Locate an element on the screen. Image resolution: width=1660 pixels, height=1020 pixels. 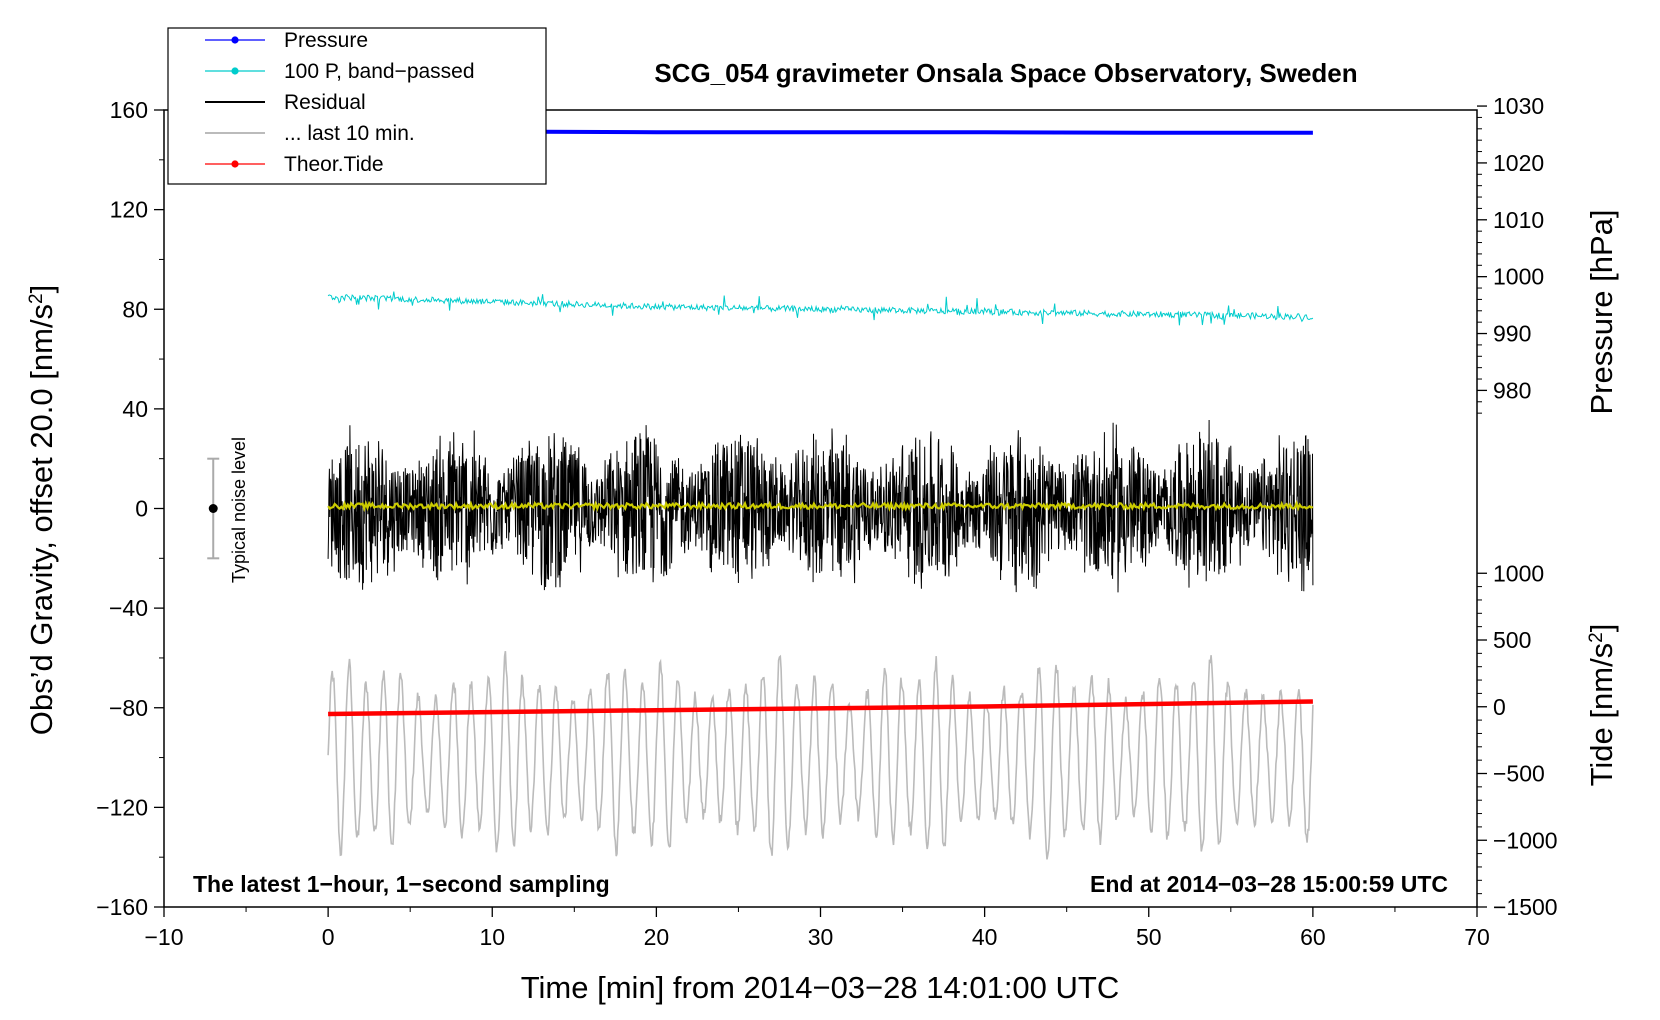
y-axis-tide-title-end: ] is located at coordinates (1601, 628).